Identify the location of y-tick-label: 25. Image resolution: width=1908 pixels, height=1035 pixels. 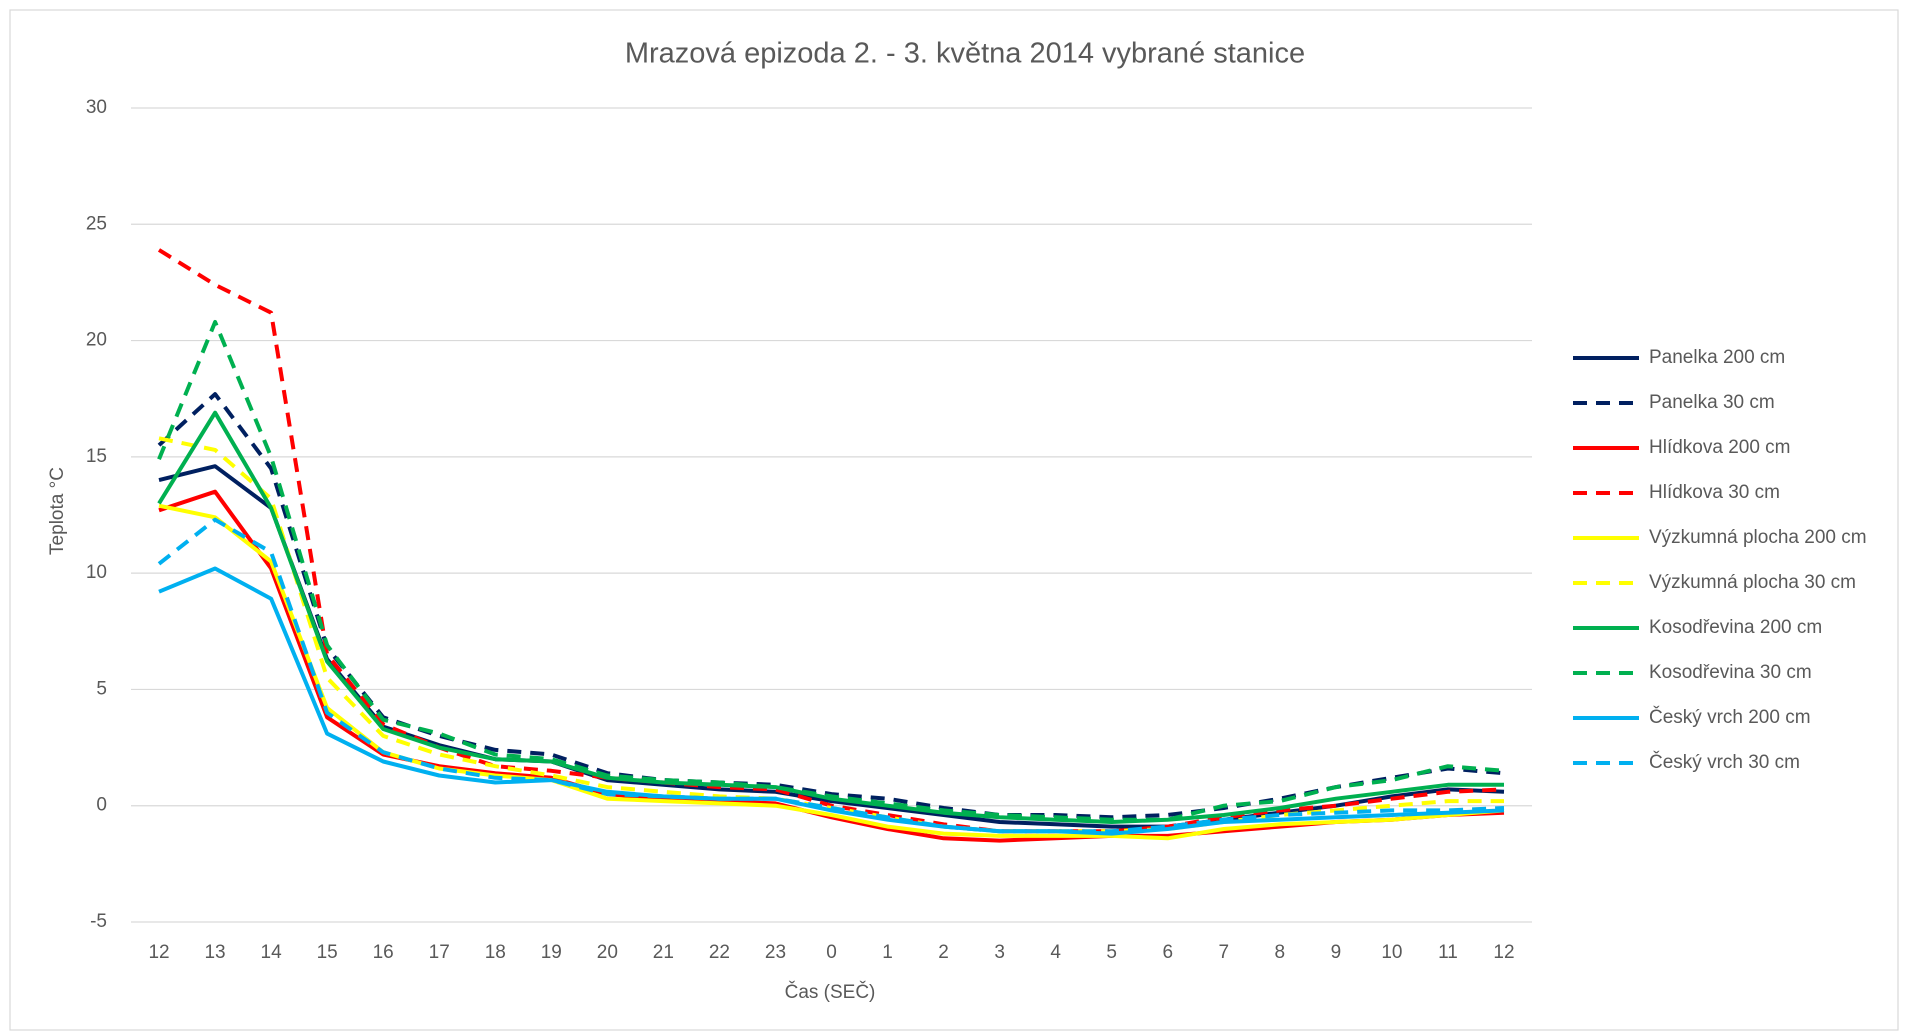
(96, 223).